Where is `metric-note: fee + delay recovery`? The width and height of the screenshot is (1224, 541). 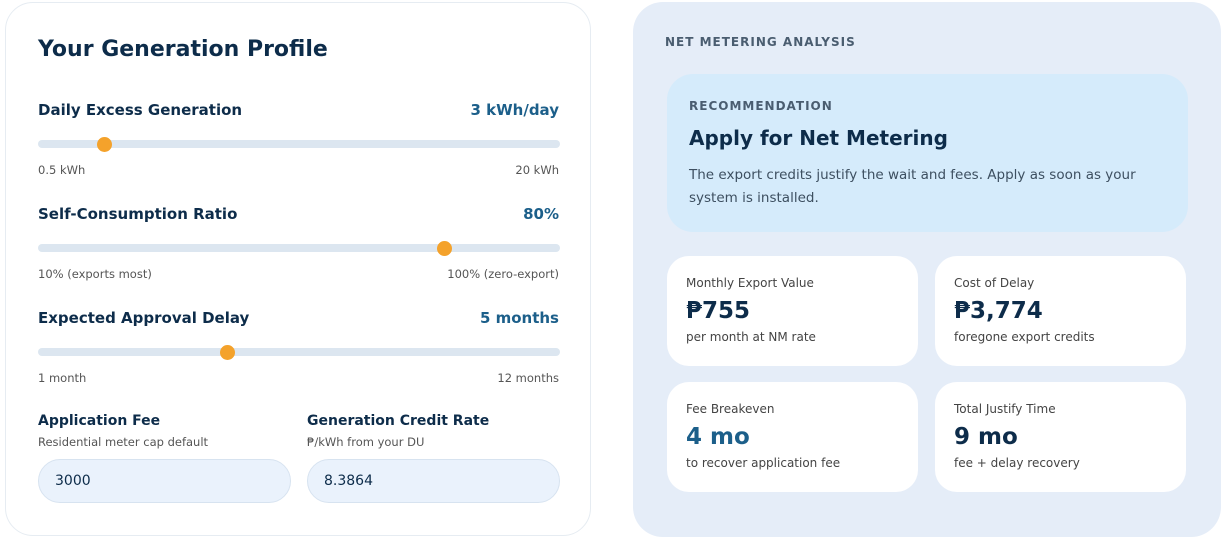
metric-note: fee + delay recovery is located at coordinates (1017, 463).